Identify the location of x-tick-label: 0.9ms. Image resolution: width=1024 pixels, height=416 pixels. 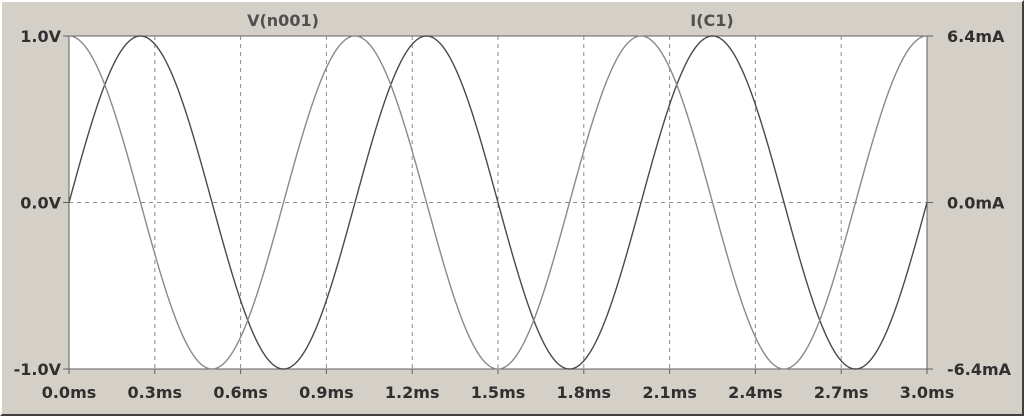
(326, 392).